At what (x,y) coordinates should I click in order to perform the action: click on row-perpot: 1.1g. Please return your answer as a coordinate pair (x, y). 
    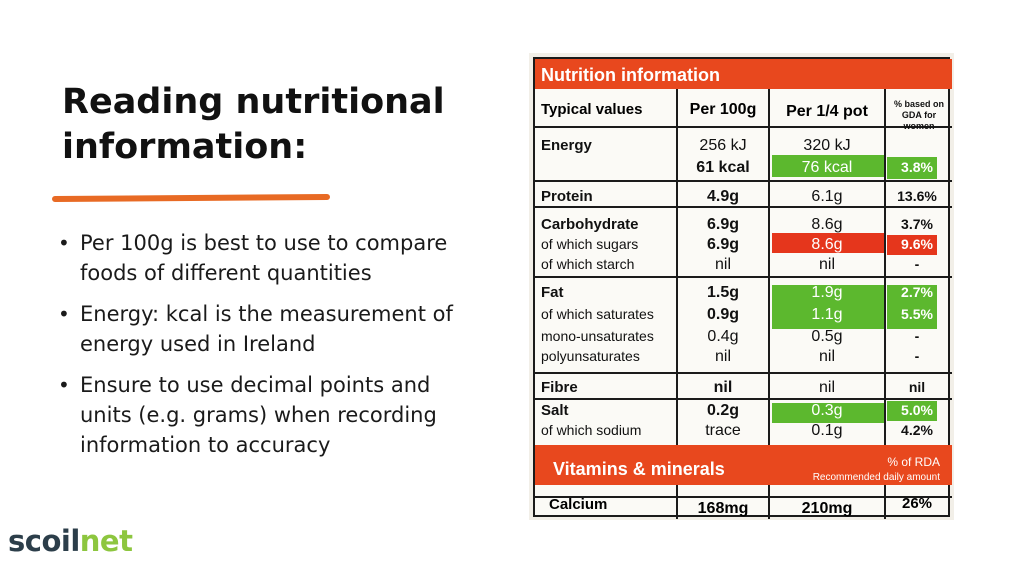
    Looking at the image, I should click on (826, 314).